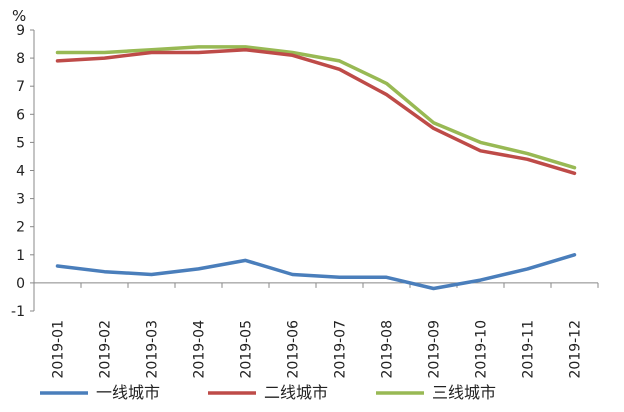 The image size is (624, 412). I want to click on y-tick-label: 0, so click(20, 284).